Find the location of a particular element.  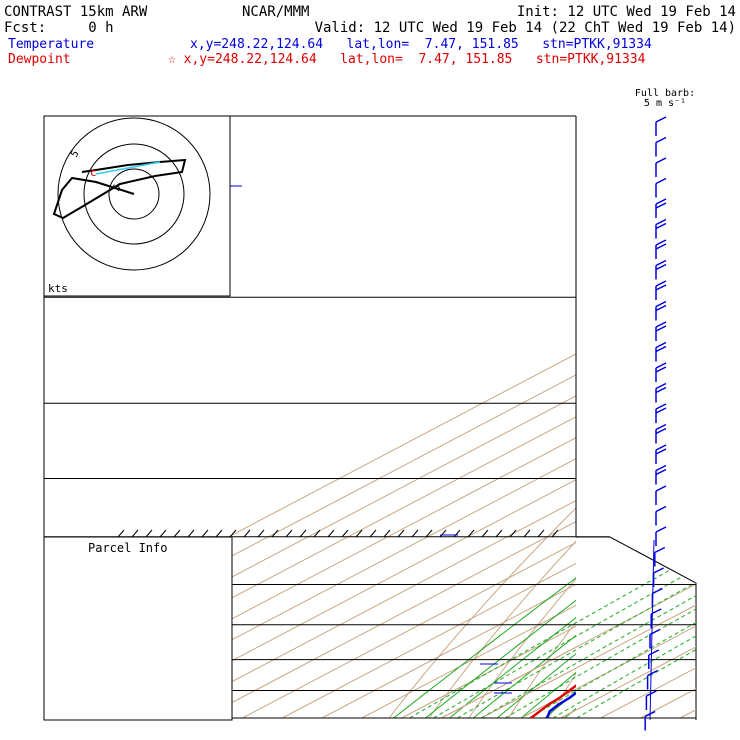

sounding-profiles is located at coordinates (553, 701).